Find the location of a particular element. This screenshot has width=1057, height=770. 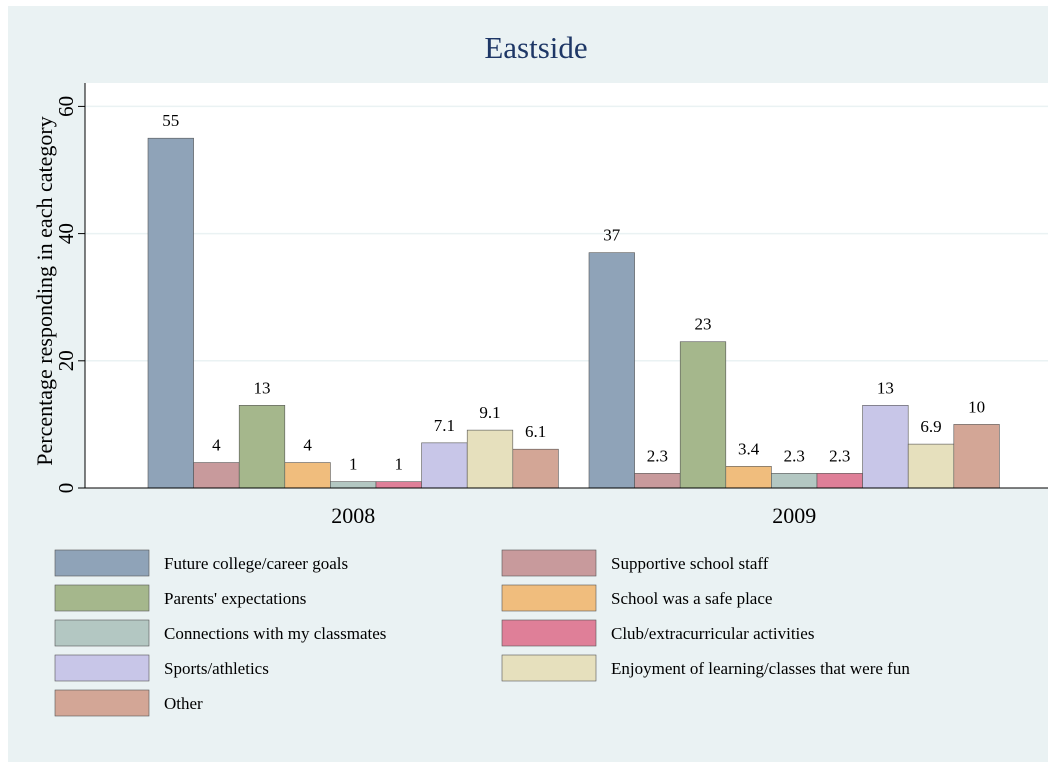

legend-label: Connections with my classmates is located at coordinates (275, 633).